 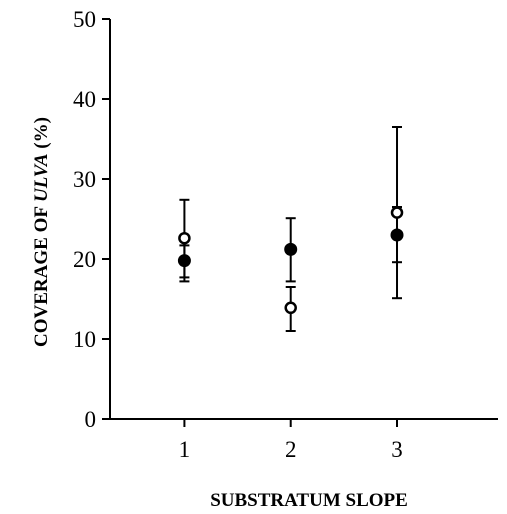 I want to click on y-tick-label: 50, so click(x=84, y=19).